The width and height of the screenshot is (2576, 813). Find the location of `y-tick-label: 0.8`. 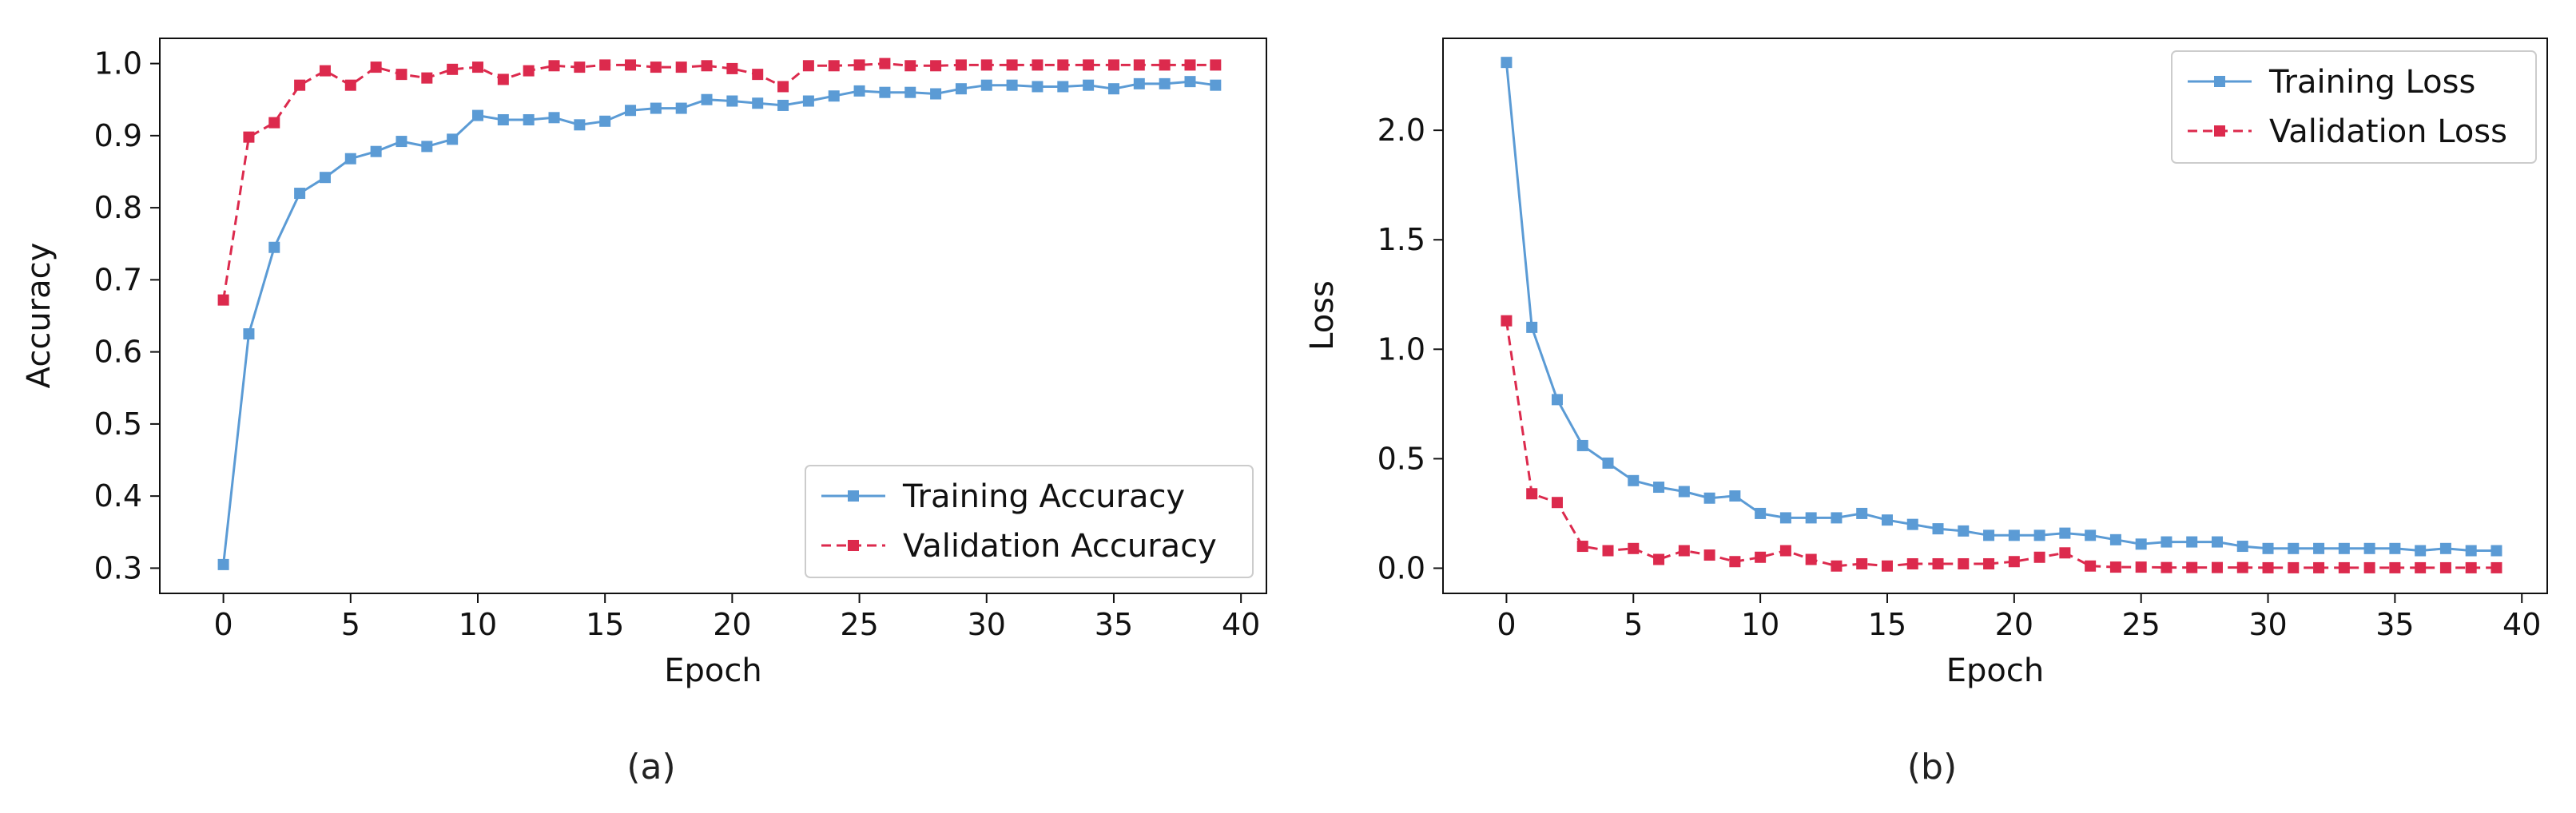

y-tick-label: 0.8 is located at coordinates (118, 207).